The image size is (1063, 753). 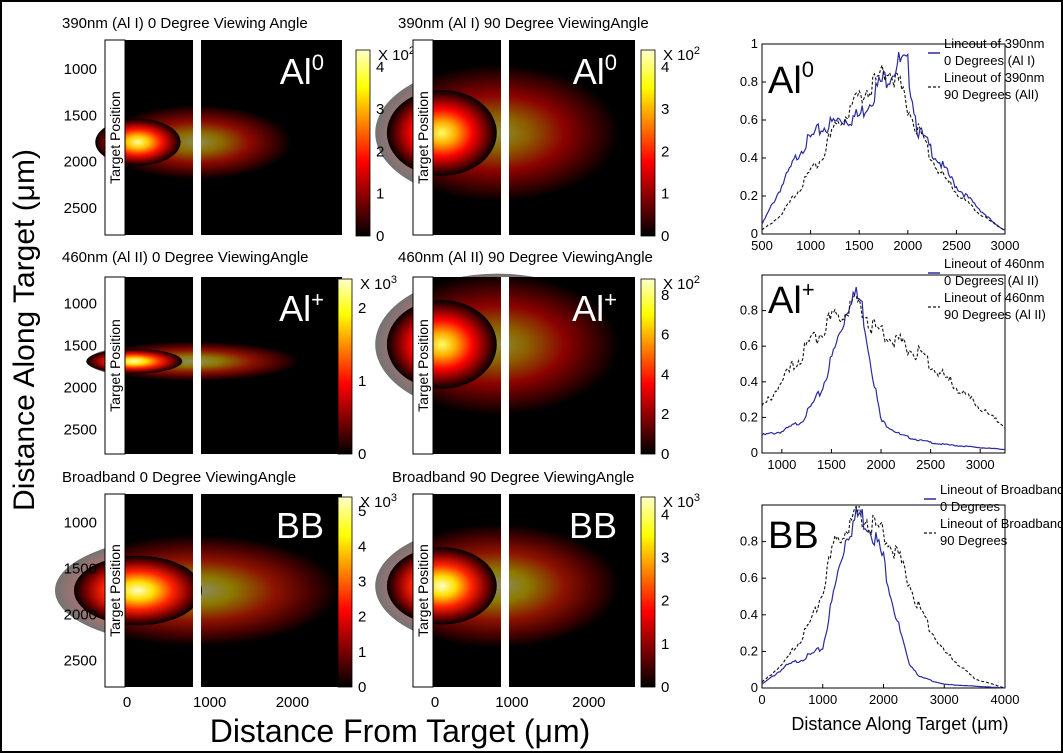 What do you see at coordinates (762, 245) in the screenshot?
I see `lineout-xtick: 500` at bounding box center [762, 245].